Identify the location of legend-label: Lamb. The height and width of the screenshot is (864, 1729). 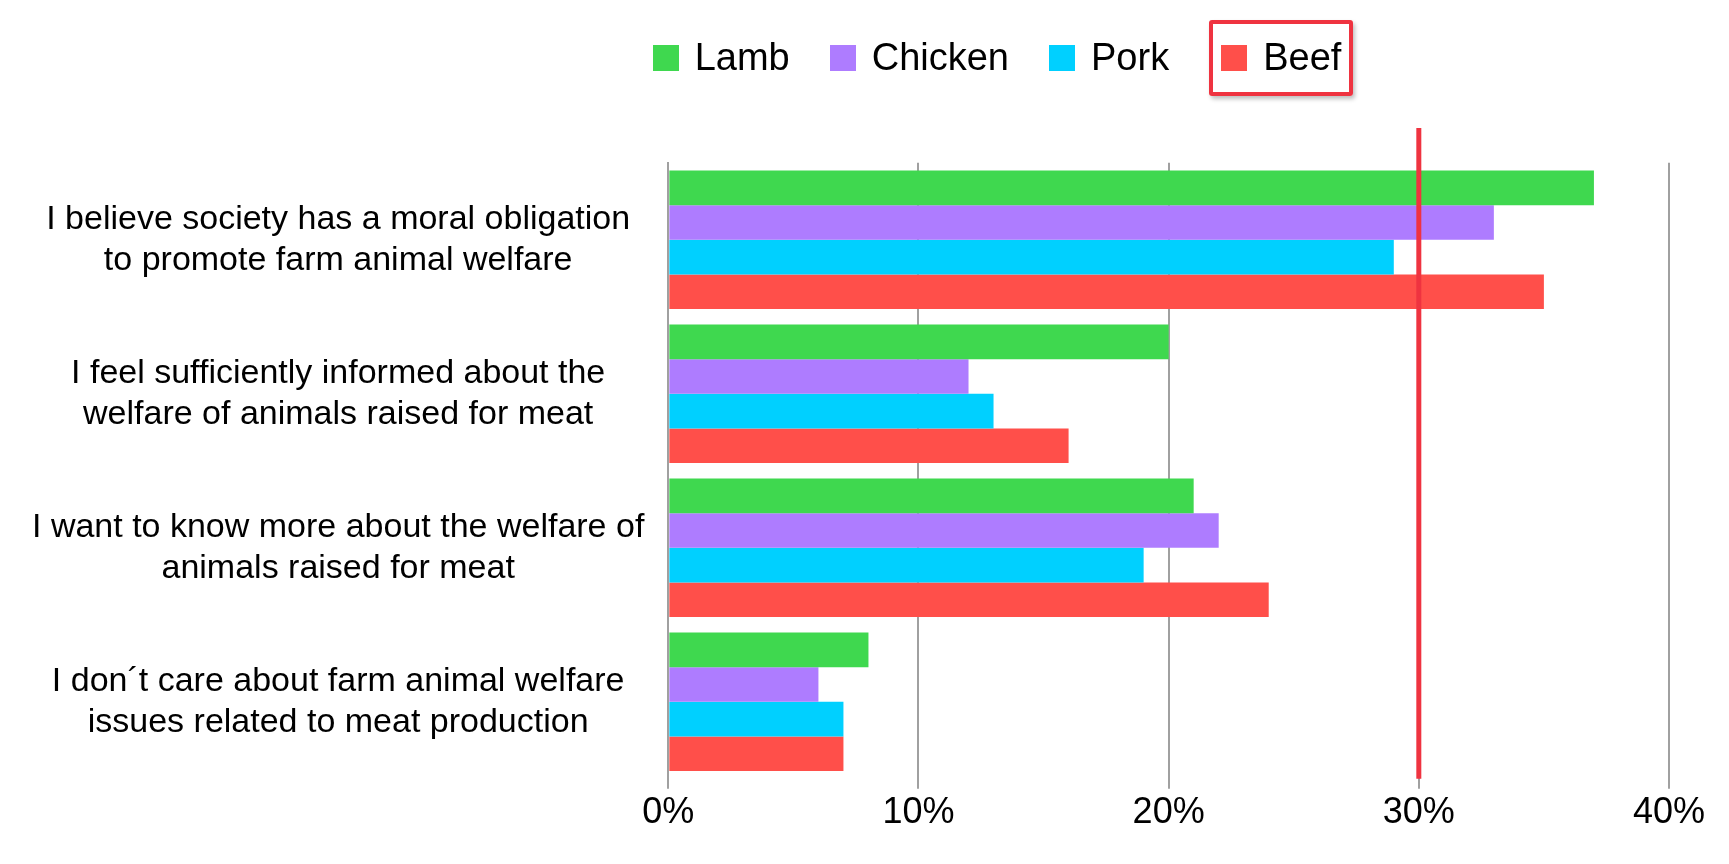
(742, 58).